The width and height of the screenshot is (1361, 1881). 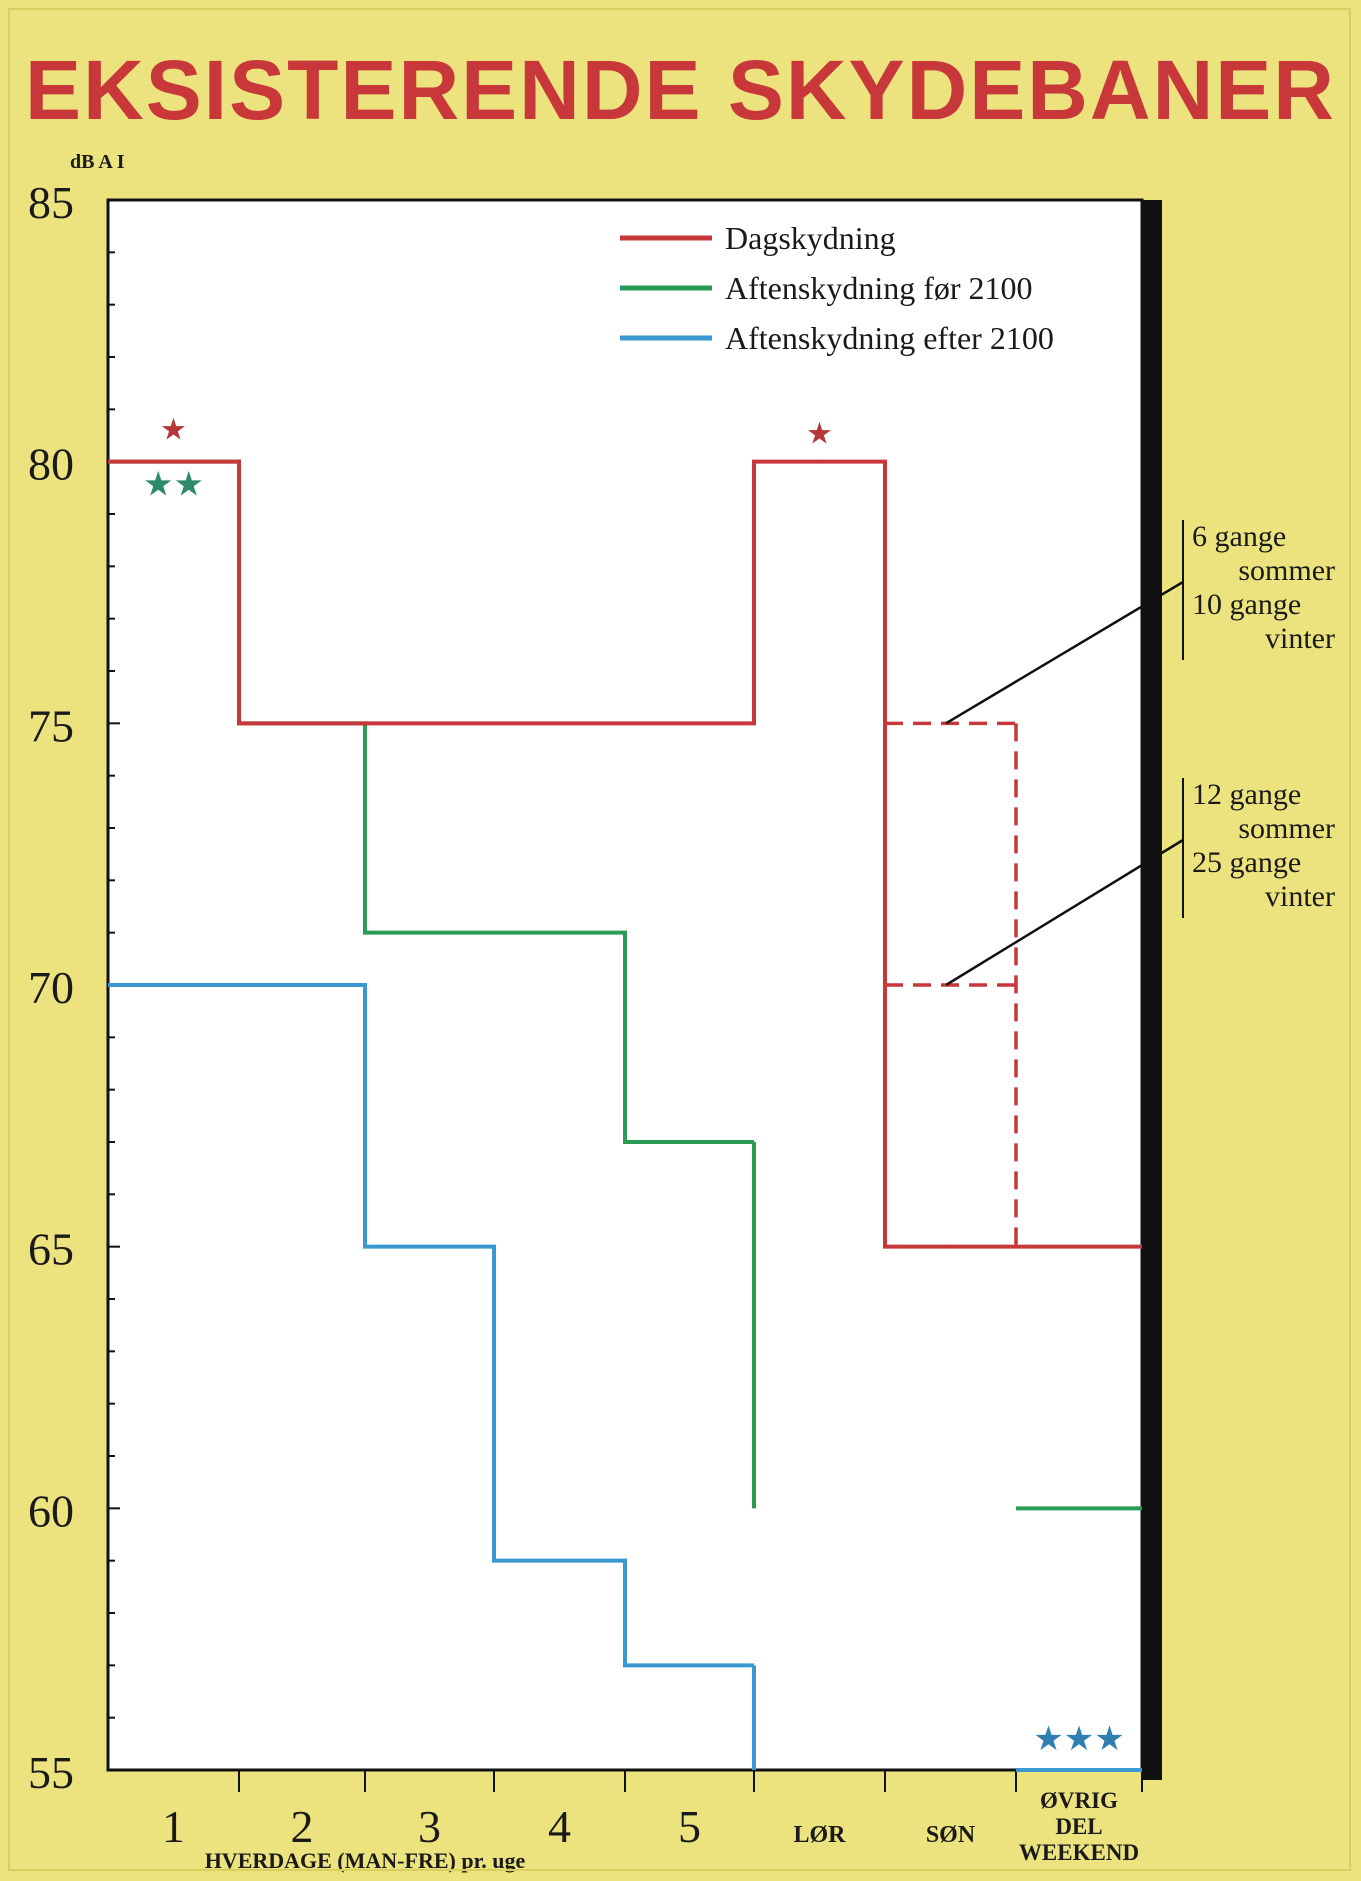 What do you see at coordinates (51, 464) in the screenshot?
I see `y-tick-label: 80` at bounding box center [51, 464].